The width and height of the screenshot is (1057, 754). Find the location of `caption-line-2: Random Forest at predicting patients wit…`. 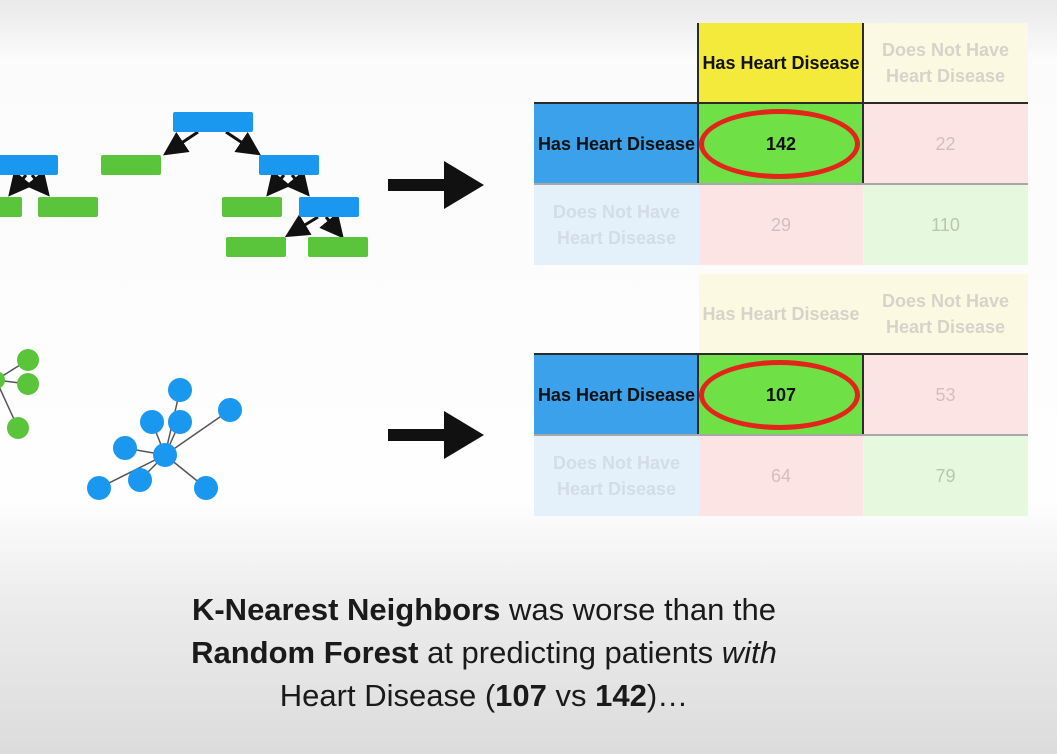

caption-line-2: Random Forest at predicting patients wit… is located at coordinates (484, 652).